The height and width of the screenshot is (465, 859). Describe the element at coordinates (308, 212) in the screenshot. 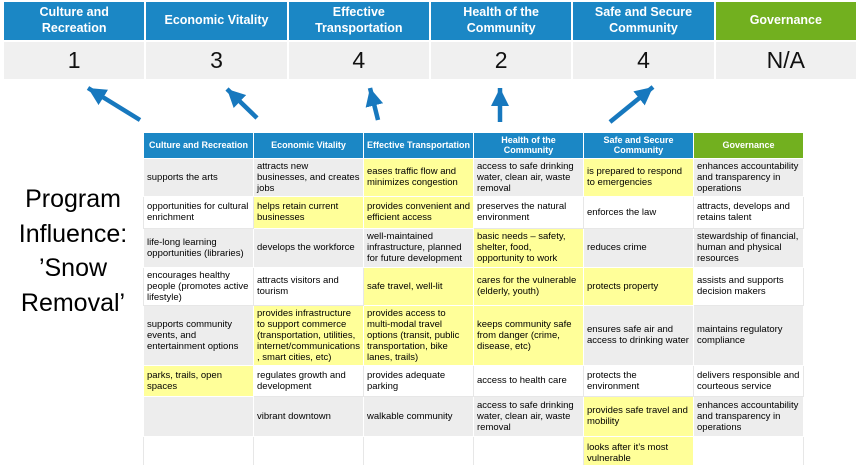

I see `matrix-cell-highlighted: helps retain current businesses` at that location.